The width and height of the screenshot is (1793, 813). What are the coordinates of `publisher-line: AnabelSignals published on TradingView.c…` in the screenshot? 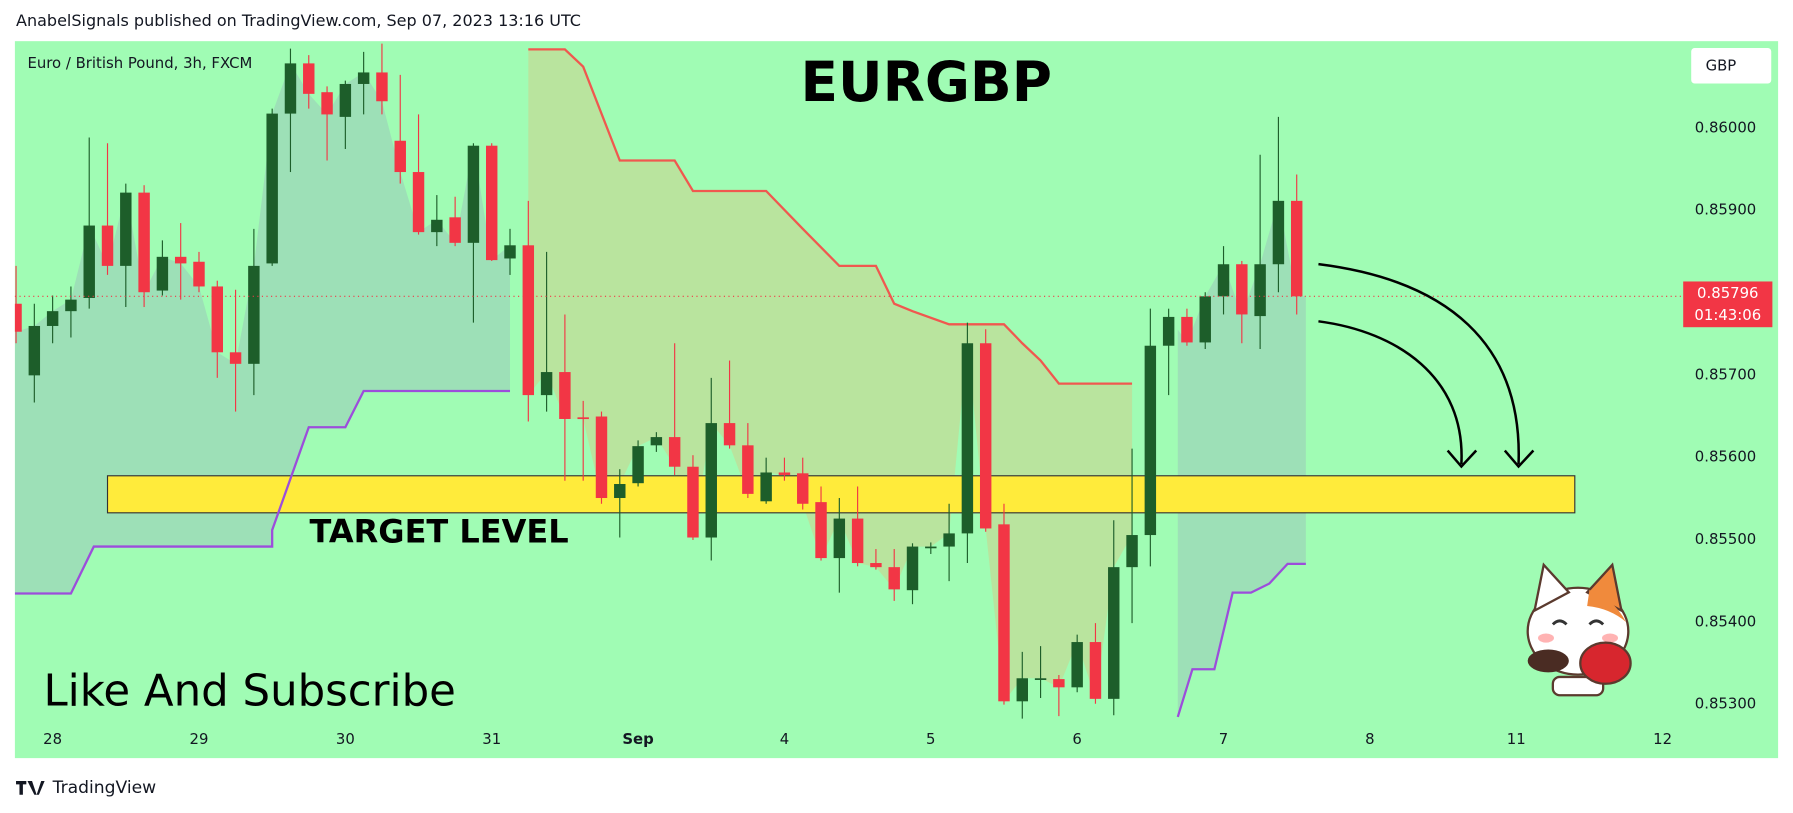 It's located at (298, 20).